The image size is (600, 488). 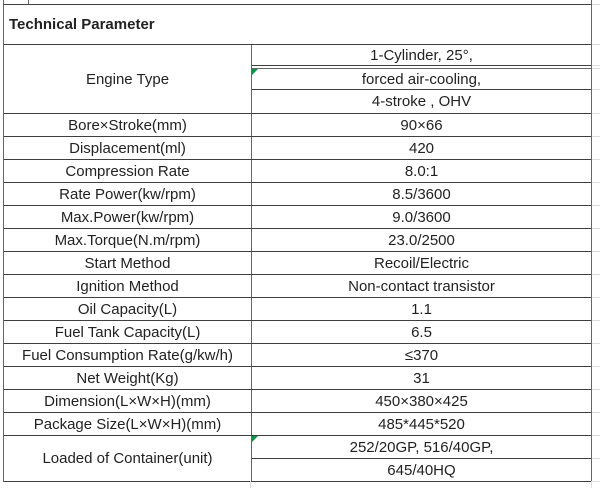 What do you see at coordinates (128, 355) in the screenshot?
I see `row-label: Fuel Consumption Rate(g/kw/h)` at bounding box center [128, 355].